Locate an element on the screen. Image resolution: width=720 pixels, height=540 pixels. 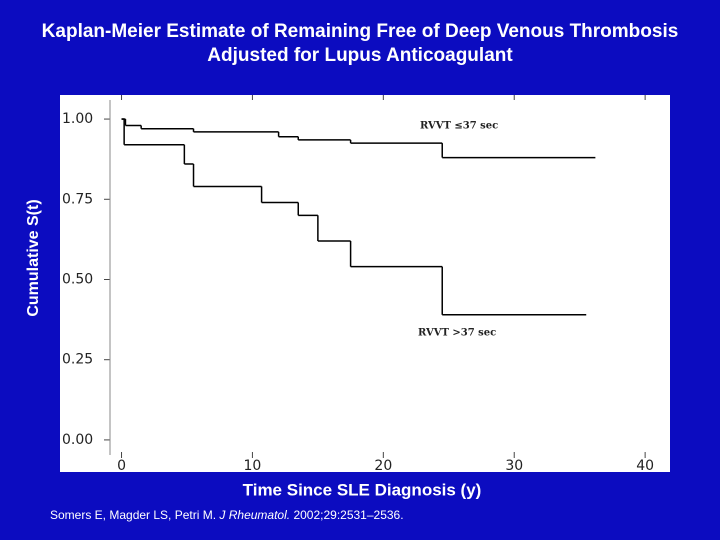
citation-details: 2002;29:2531–2536. is located at coordinates (348, 515).